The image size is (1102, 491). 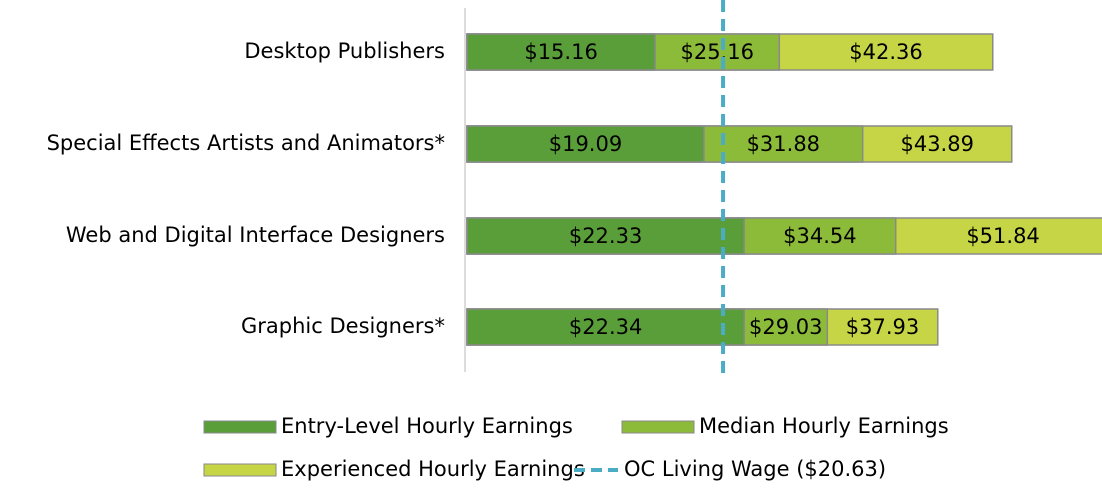 What do you see at coordinates (824, 426) in the screenshot?
I see `legend-label: Median Hourly Earnings` at bounding box center [824, 426].